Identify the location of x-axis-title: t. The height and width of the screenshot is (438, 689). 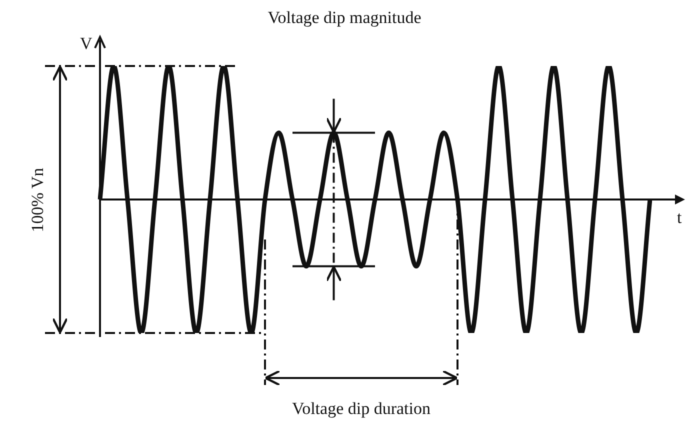
(679, 218).